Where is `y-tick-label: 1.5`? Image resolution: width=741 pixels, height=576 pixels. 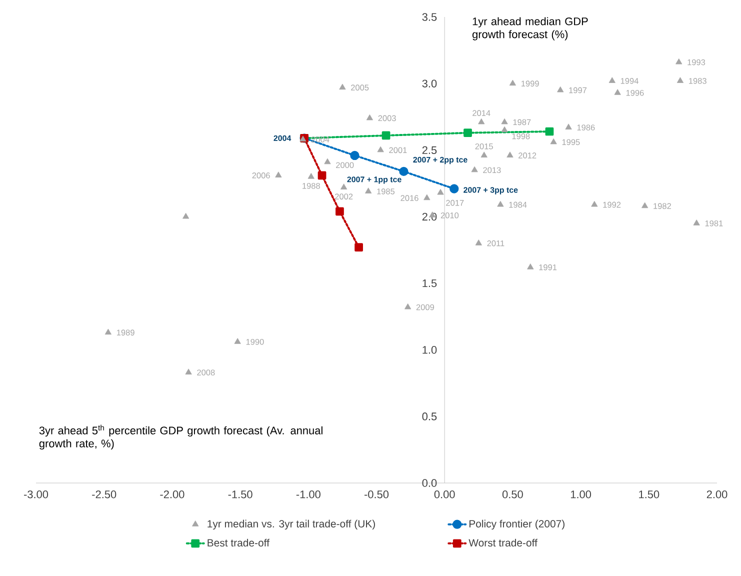
y-tick-label: 1.5 is located at coordinates (429, 283).